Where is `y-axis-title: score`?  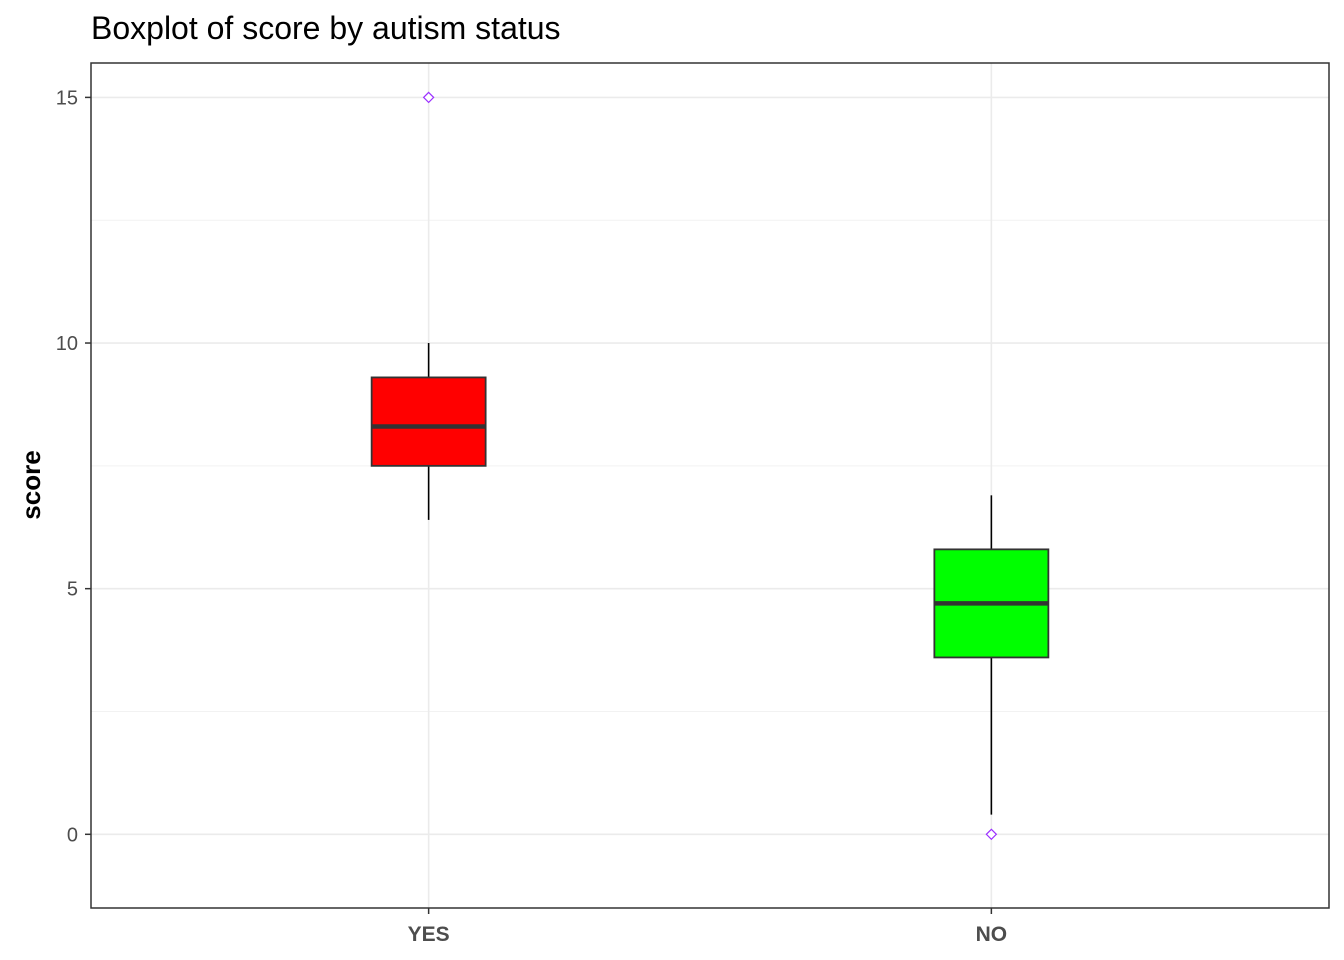
y-axis-title: score is located at coordinates (31, 484).